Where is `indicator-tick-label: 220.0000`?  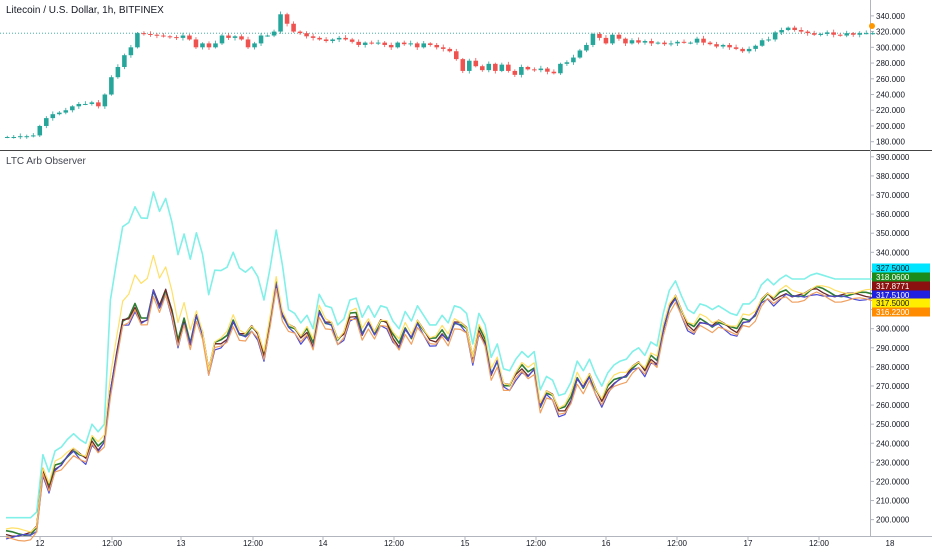
indicator-tick-label: 220.0000 is located at coordinates (893, 481).